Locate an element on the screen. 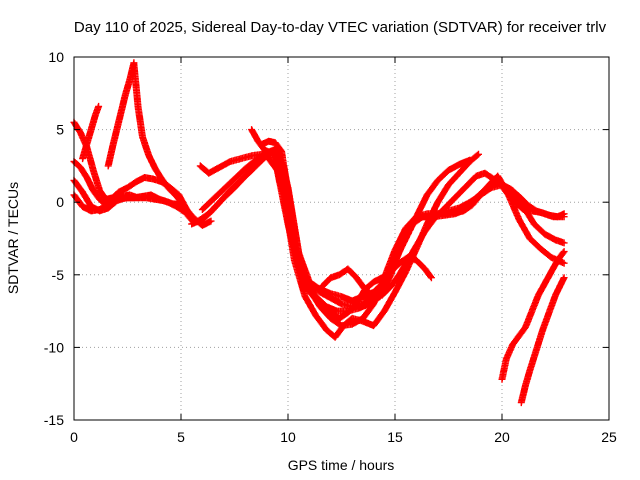  y-tick-label: -5 is located at coordinates (58, 275).